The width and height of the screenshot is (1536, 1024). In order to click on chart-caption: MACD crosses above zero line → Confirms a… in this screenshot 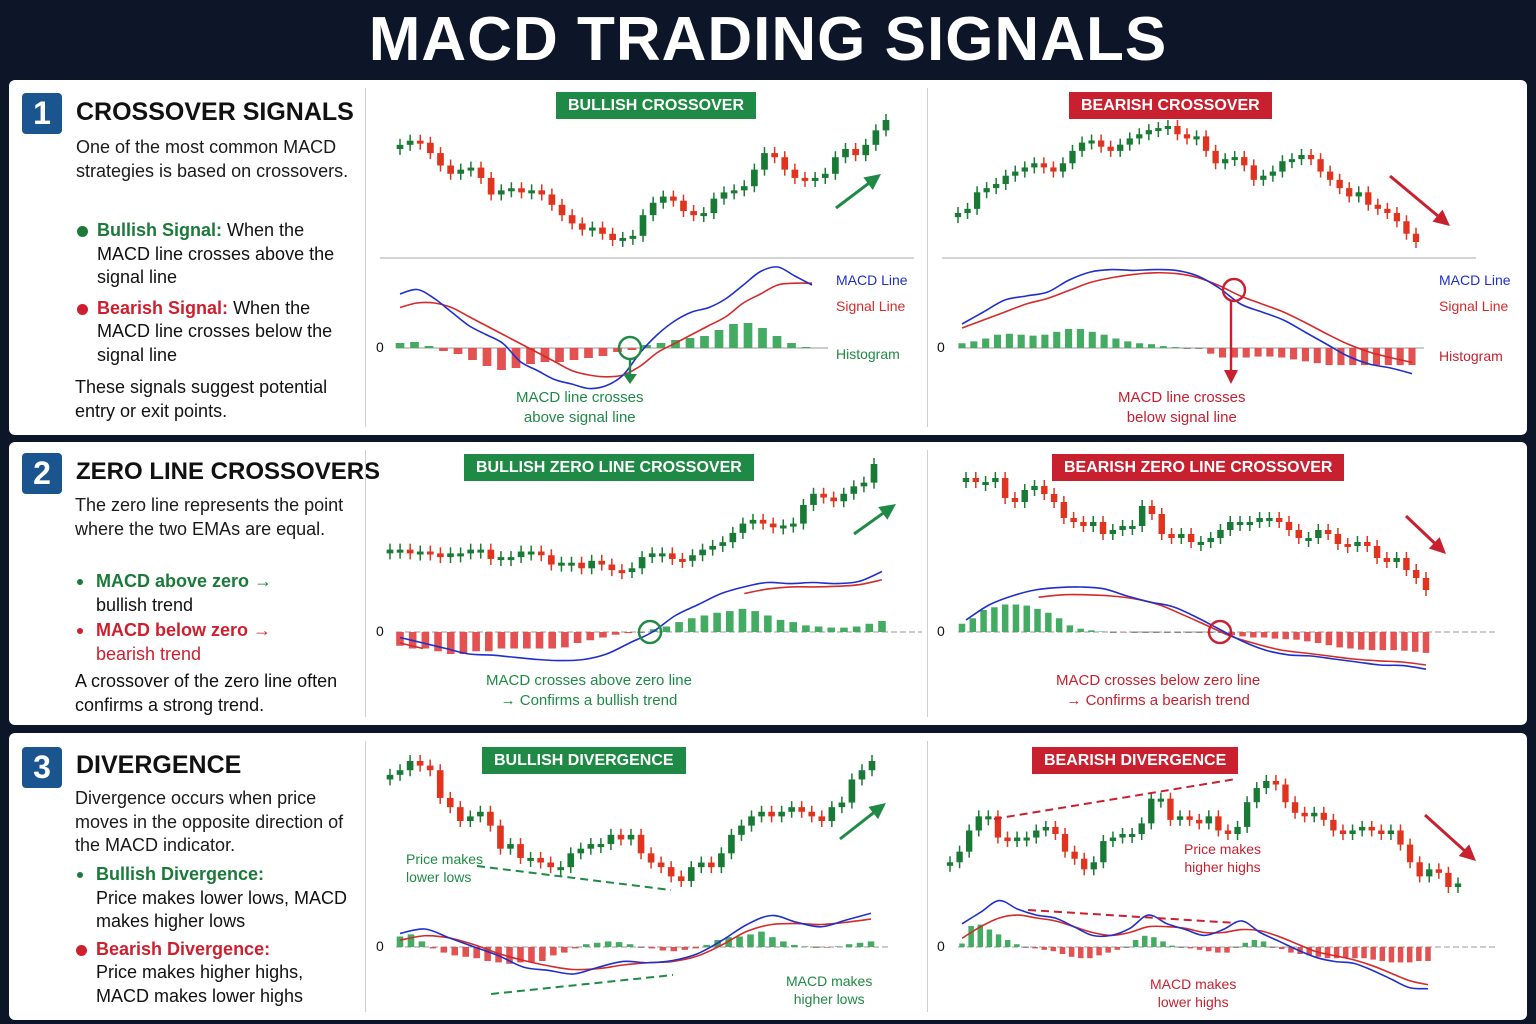, I will do `click(589, 690)`.